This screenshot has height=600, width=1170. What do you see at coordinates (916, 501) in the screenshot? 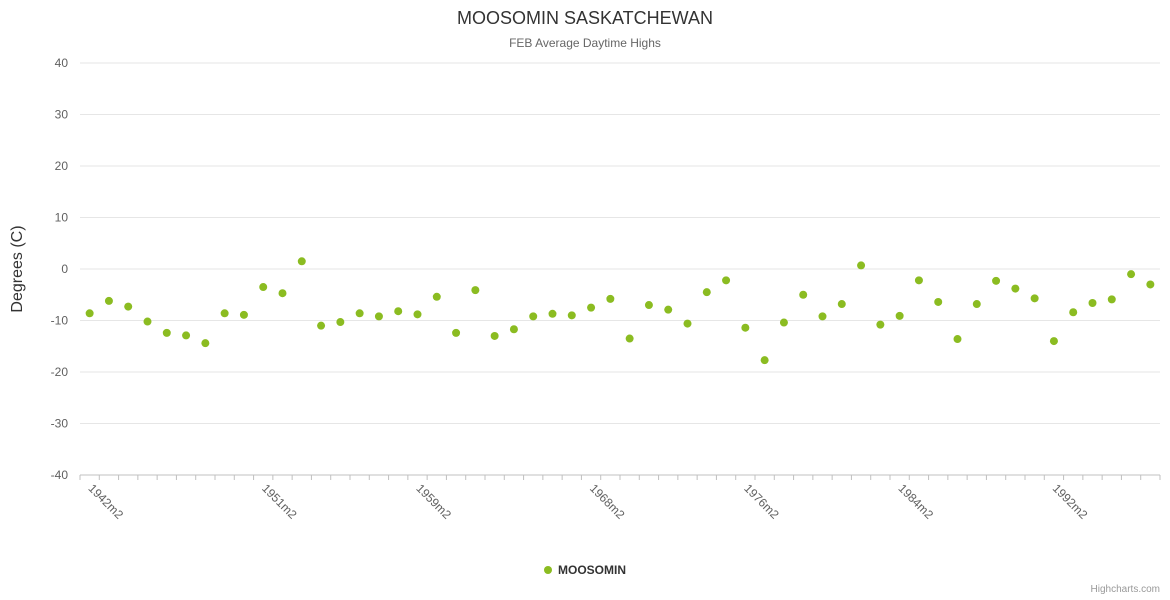
I see `x-axis-tick-label: 1984m2` at bounding box center [916, 501].